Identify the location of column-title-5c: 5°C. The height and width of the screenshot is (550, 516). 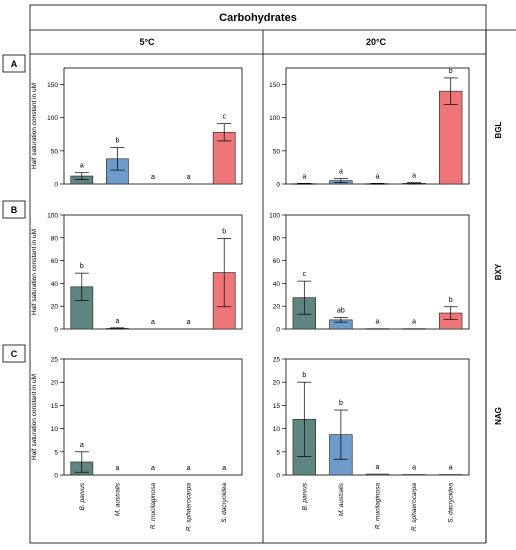
(147, 42).